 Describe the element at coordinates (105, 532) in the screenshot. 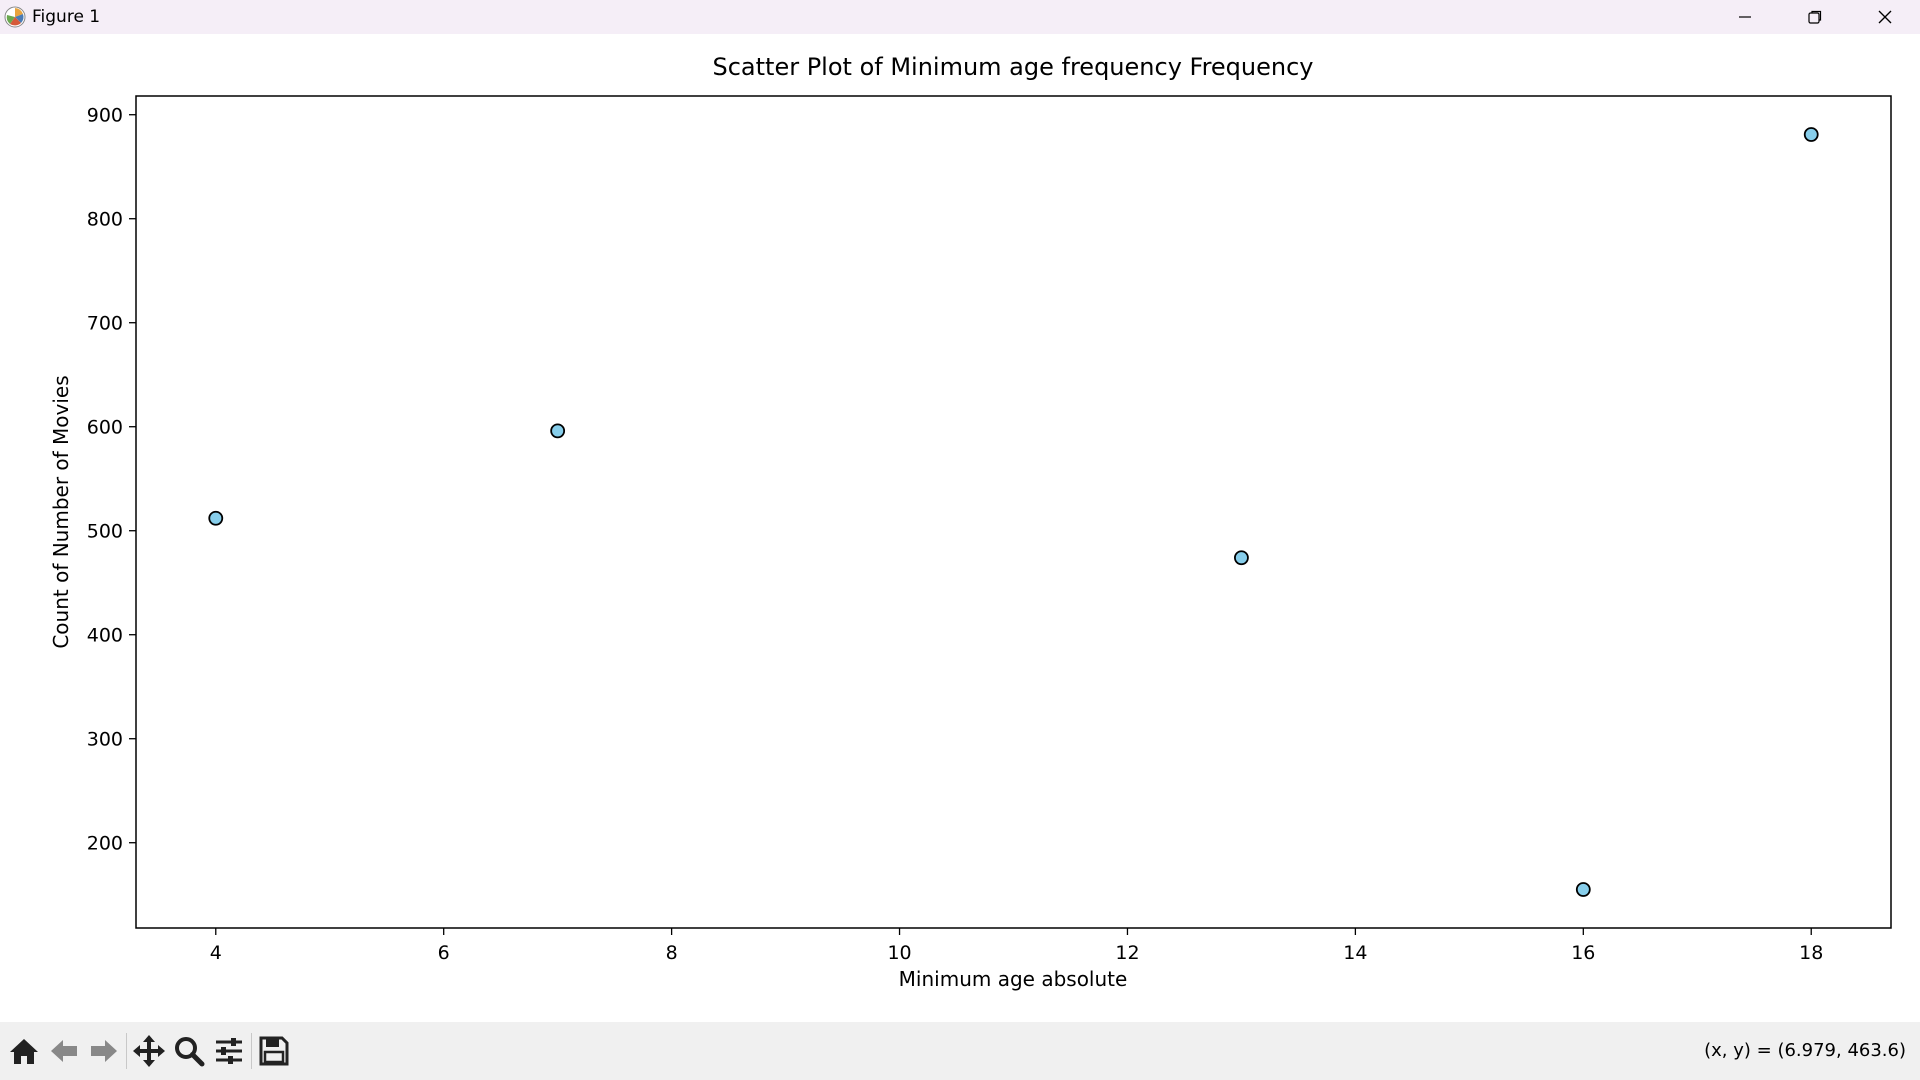

I see `y-tick-label: 500` at that location.